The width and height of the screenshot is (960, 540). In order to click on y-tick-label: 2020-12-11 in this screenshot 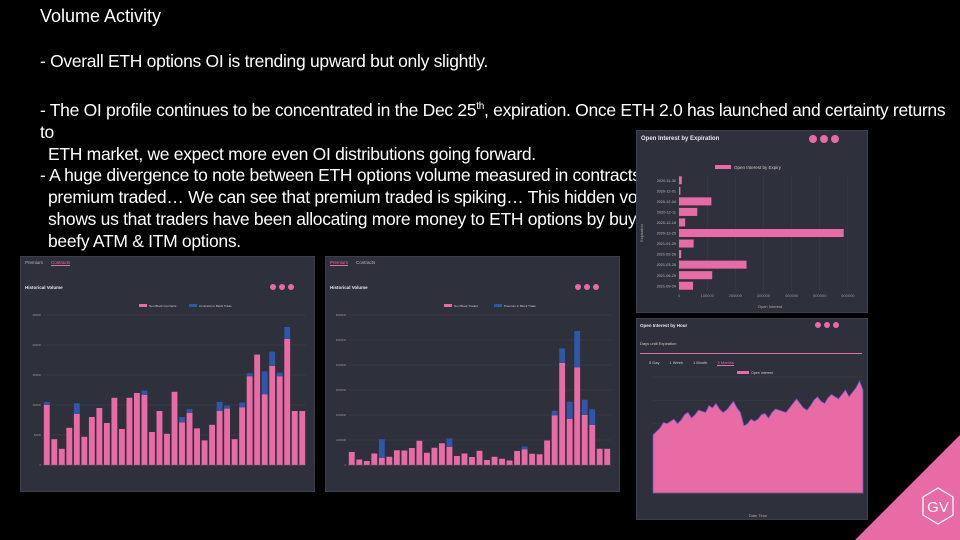, I will do `click(666, 212)`.